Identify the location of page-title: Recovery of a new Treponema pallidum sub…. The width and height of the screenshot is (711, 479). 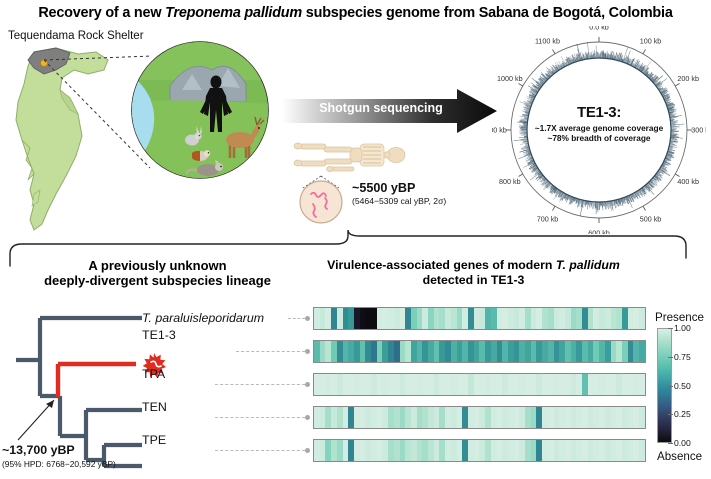
(355, 13).